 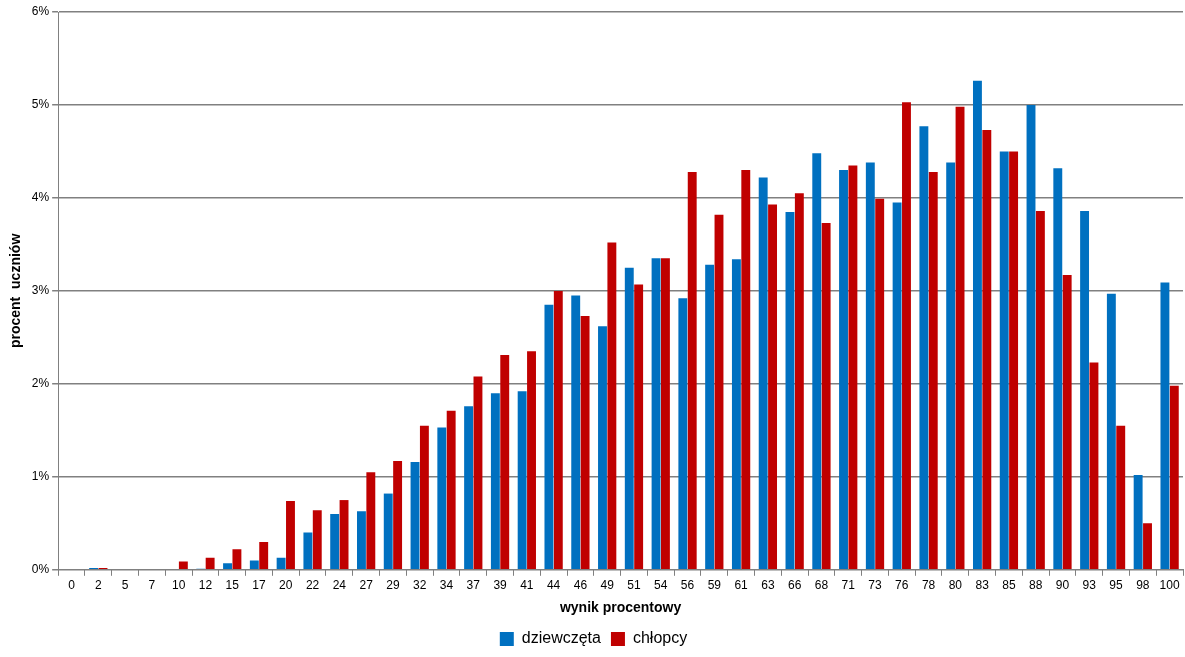 What do you see at coordinates (152, 585) in the screenshot?
I see `x-tick-label: 7` at bounding box center [152, 585].